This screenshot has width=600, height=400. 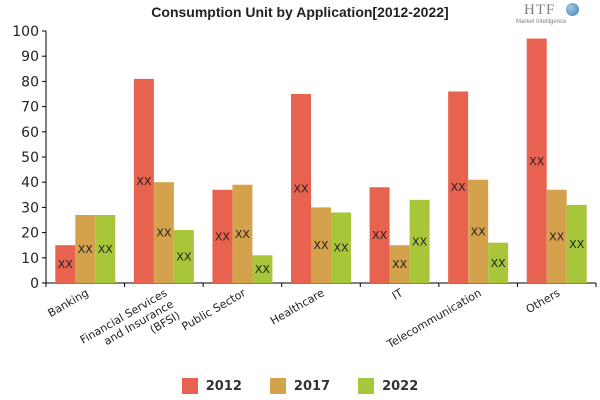 What do you see at coordinates (397, 294) in the screenshot?
I see `x-category-label: IT` at bounding box center [397, 294].